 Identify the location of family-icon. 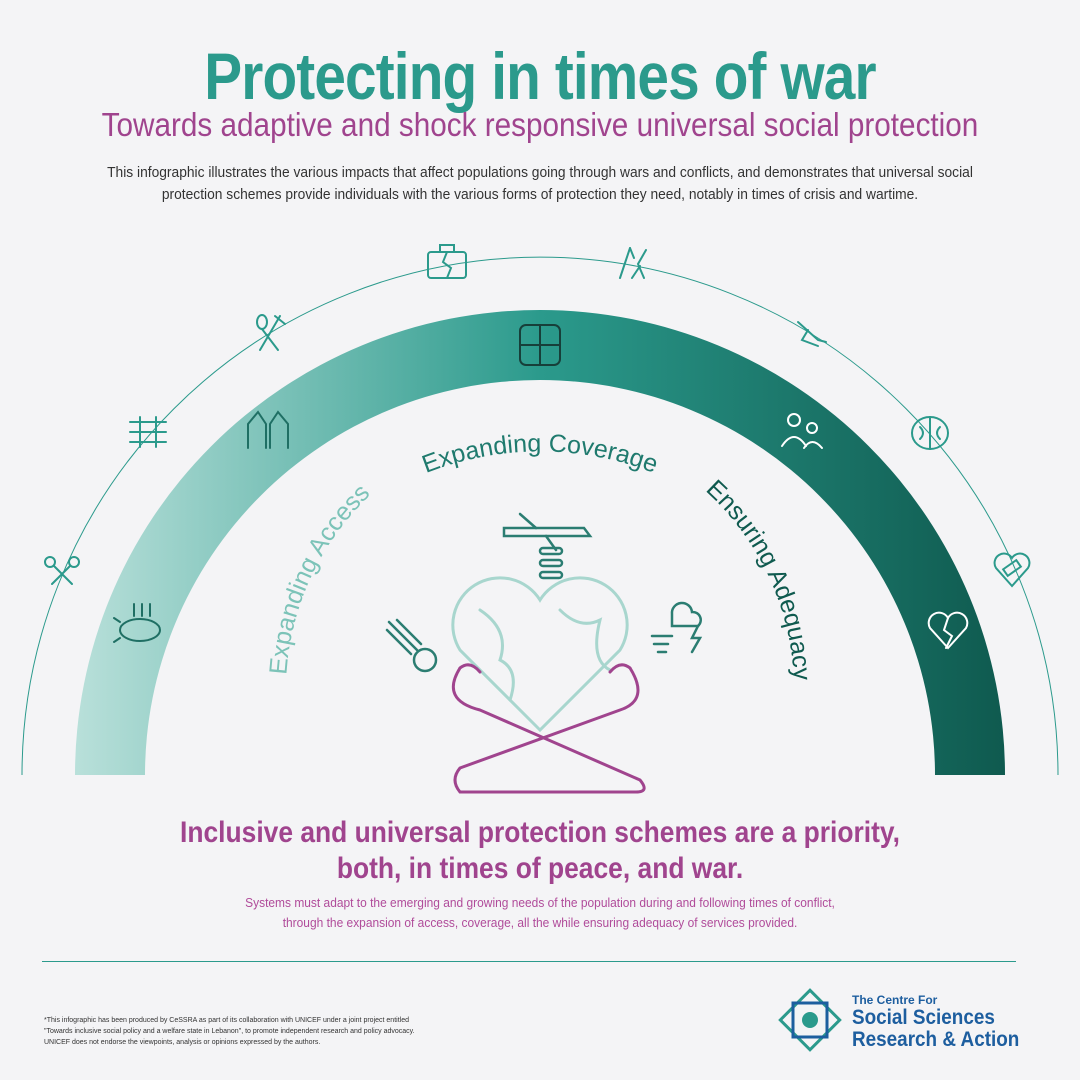
(802, 431).